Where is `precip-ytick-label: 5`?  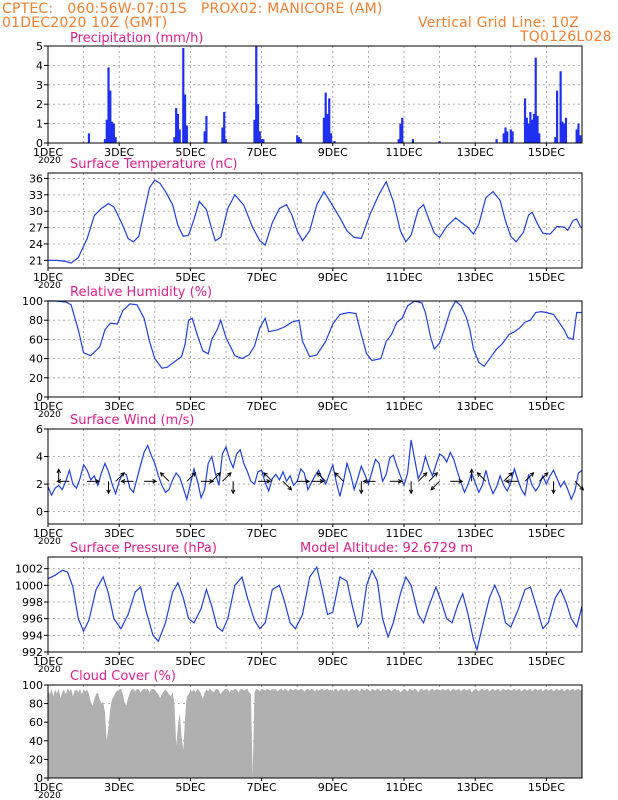
precip-ytick-label: 5 is located at coordinates (39, 46).